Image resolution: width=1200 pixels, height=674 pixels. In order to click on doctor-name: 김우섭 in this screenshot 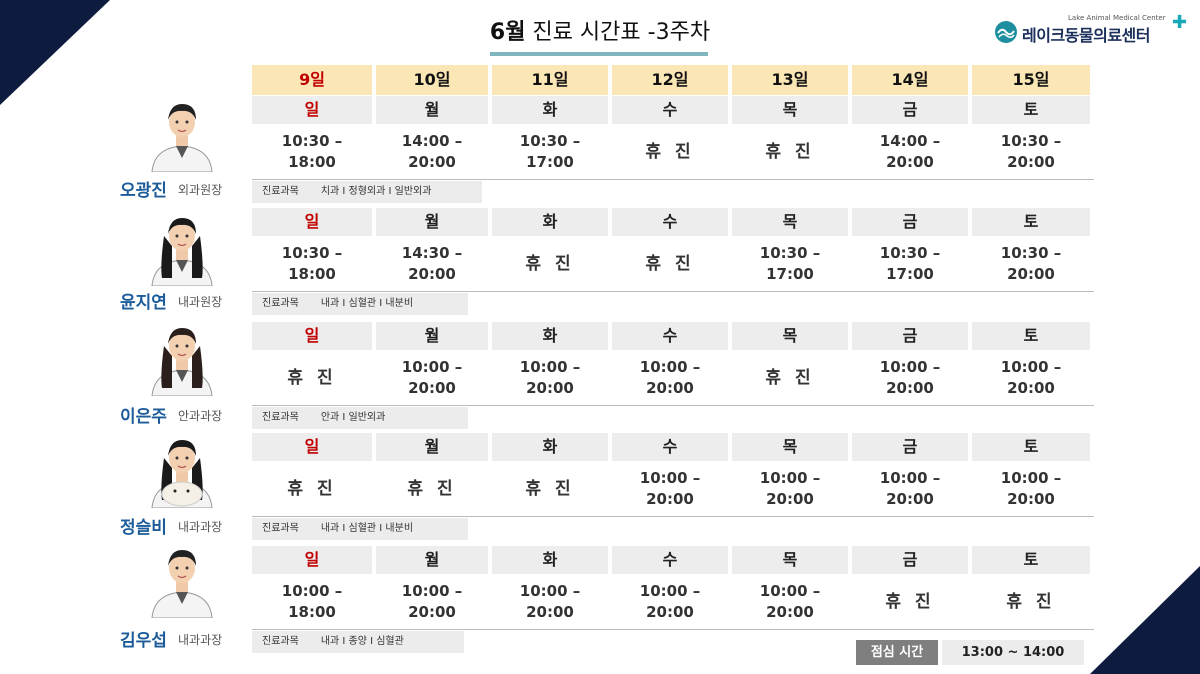, I will do `click(143, 641)`.